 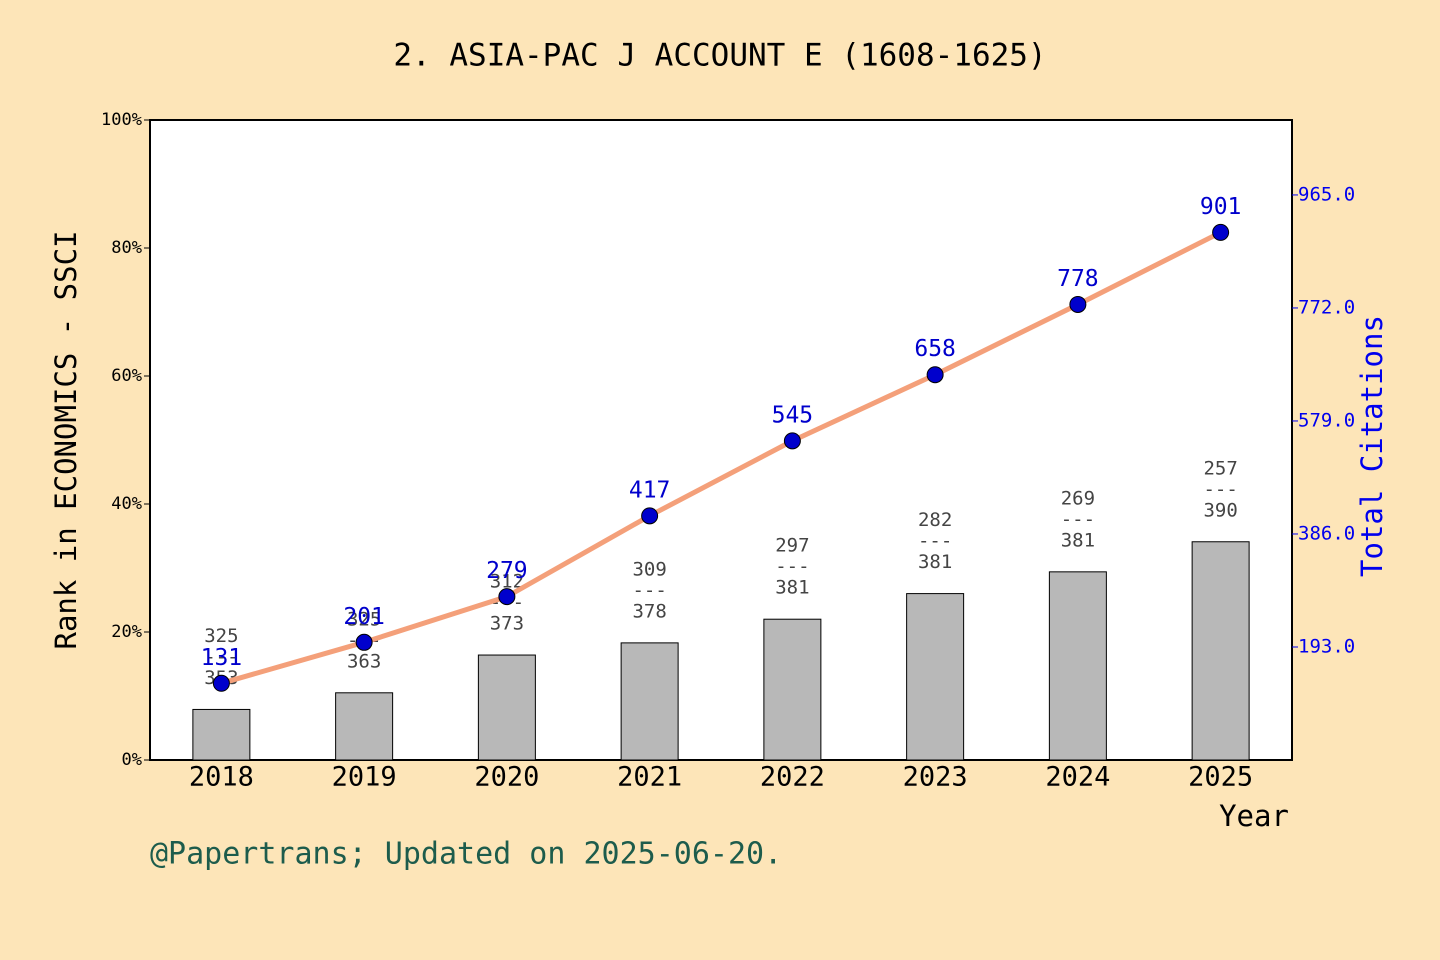 What do you see at coordinates (935, 520) in the screenshot?
I see `rank-label: 282` at bounding box center [935, 520].